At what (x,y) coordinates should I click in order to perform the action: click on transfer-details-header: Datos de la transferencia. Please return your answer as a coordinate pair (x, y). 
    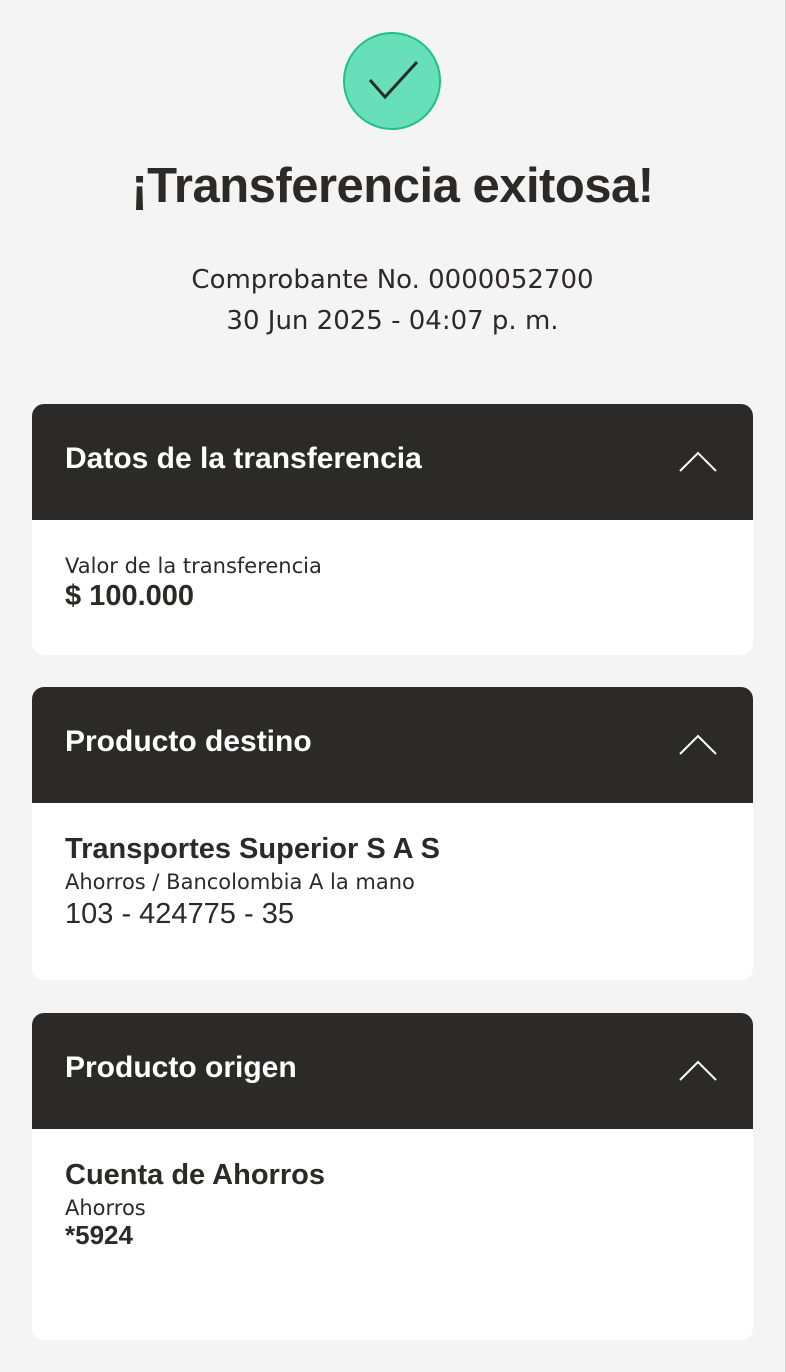
    Looking at the image, I should click on (392, 462).